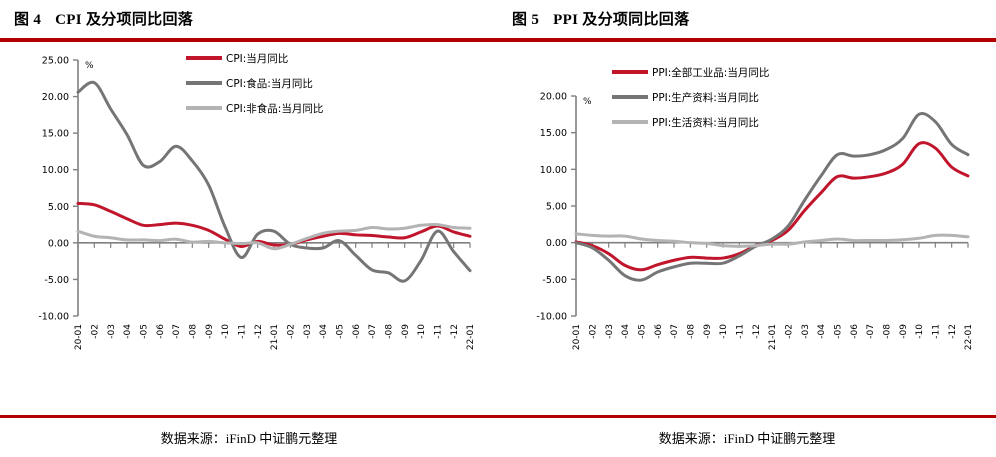  Describe the element at coordinates (551, 317) in the screenshot. I see `y-axis-tick-label: -10.00` at that location.